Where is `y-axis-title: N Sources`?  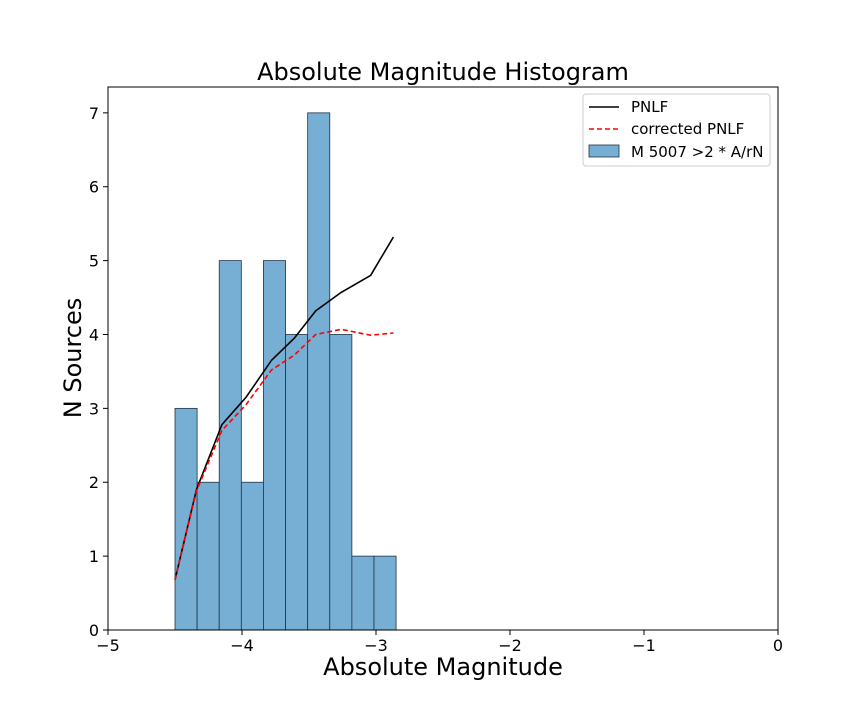
y-axis-title: N Sources is located at coordinates (73, 358).